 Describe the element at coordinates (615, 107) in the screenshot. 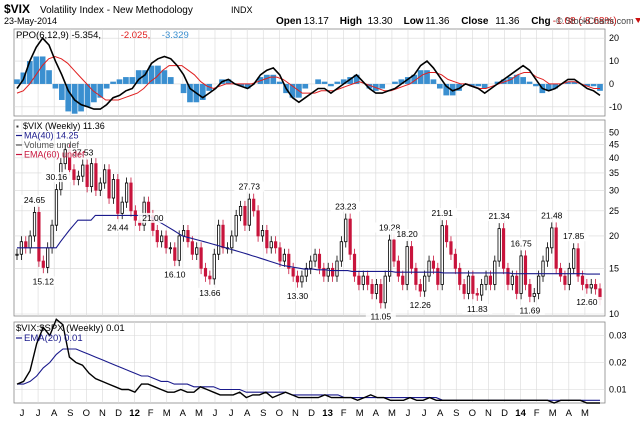

I see `y-tick-label: -10` at that location.